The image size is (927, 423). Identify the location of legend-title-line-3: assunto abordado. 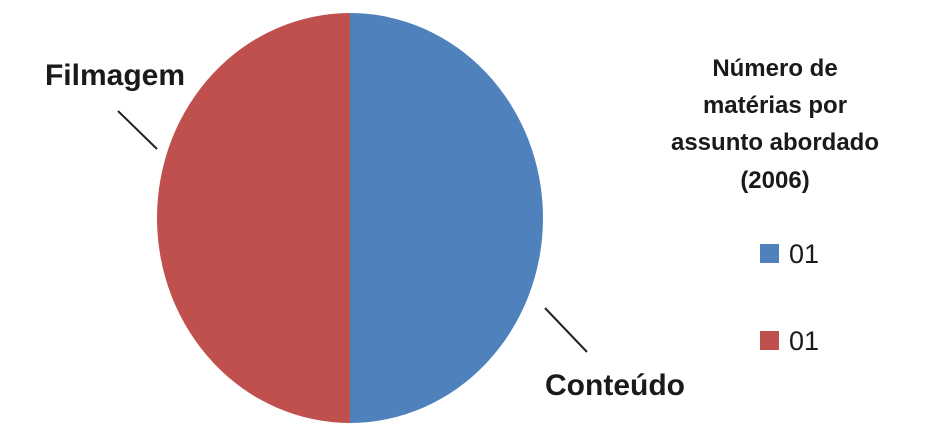
(775, 142).